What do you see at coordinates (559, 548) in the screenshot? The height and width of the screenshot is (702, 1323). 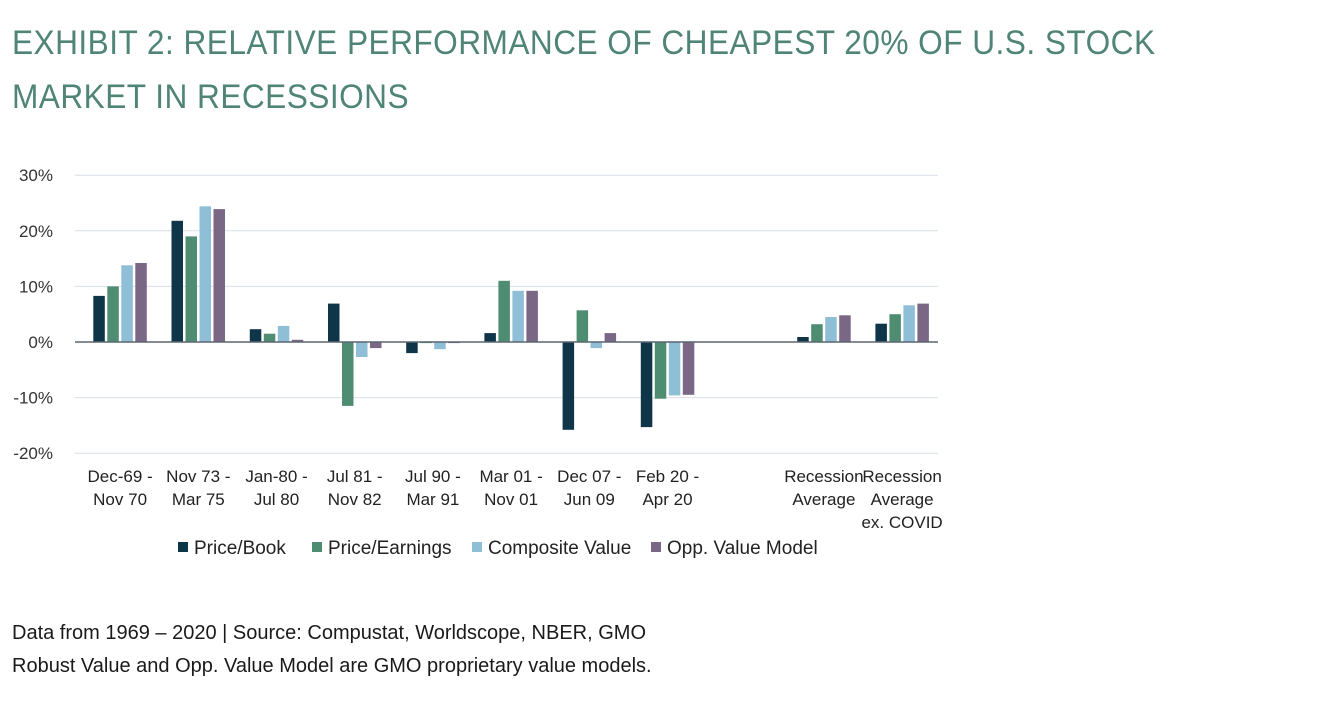 I see `legend-label: Composite Value` at bounding box center [559, 548].